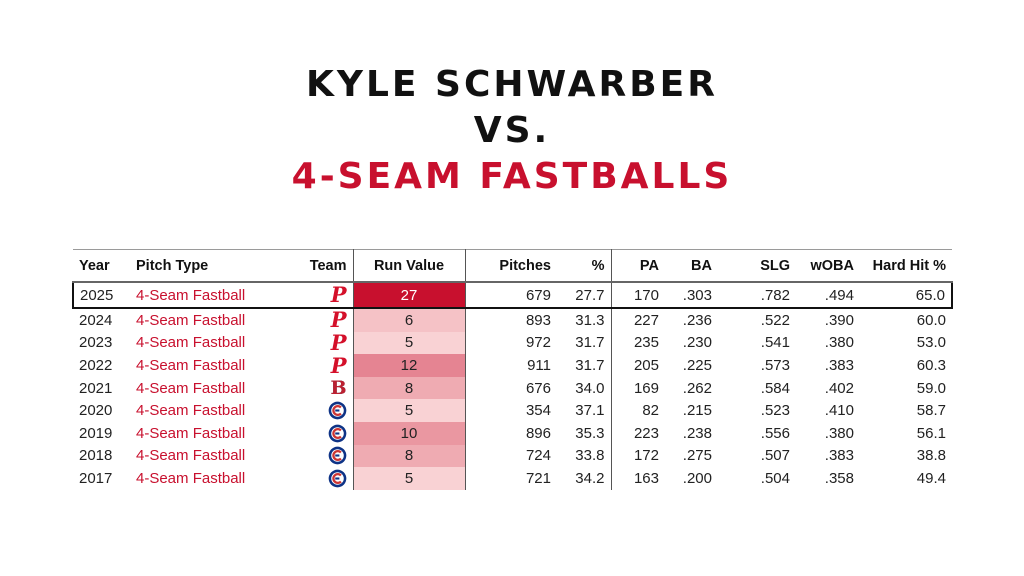 Image resolution: width=1024 pixels, height=576 pixels. I want to click on cell-year: 2022, so click(96, 365).